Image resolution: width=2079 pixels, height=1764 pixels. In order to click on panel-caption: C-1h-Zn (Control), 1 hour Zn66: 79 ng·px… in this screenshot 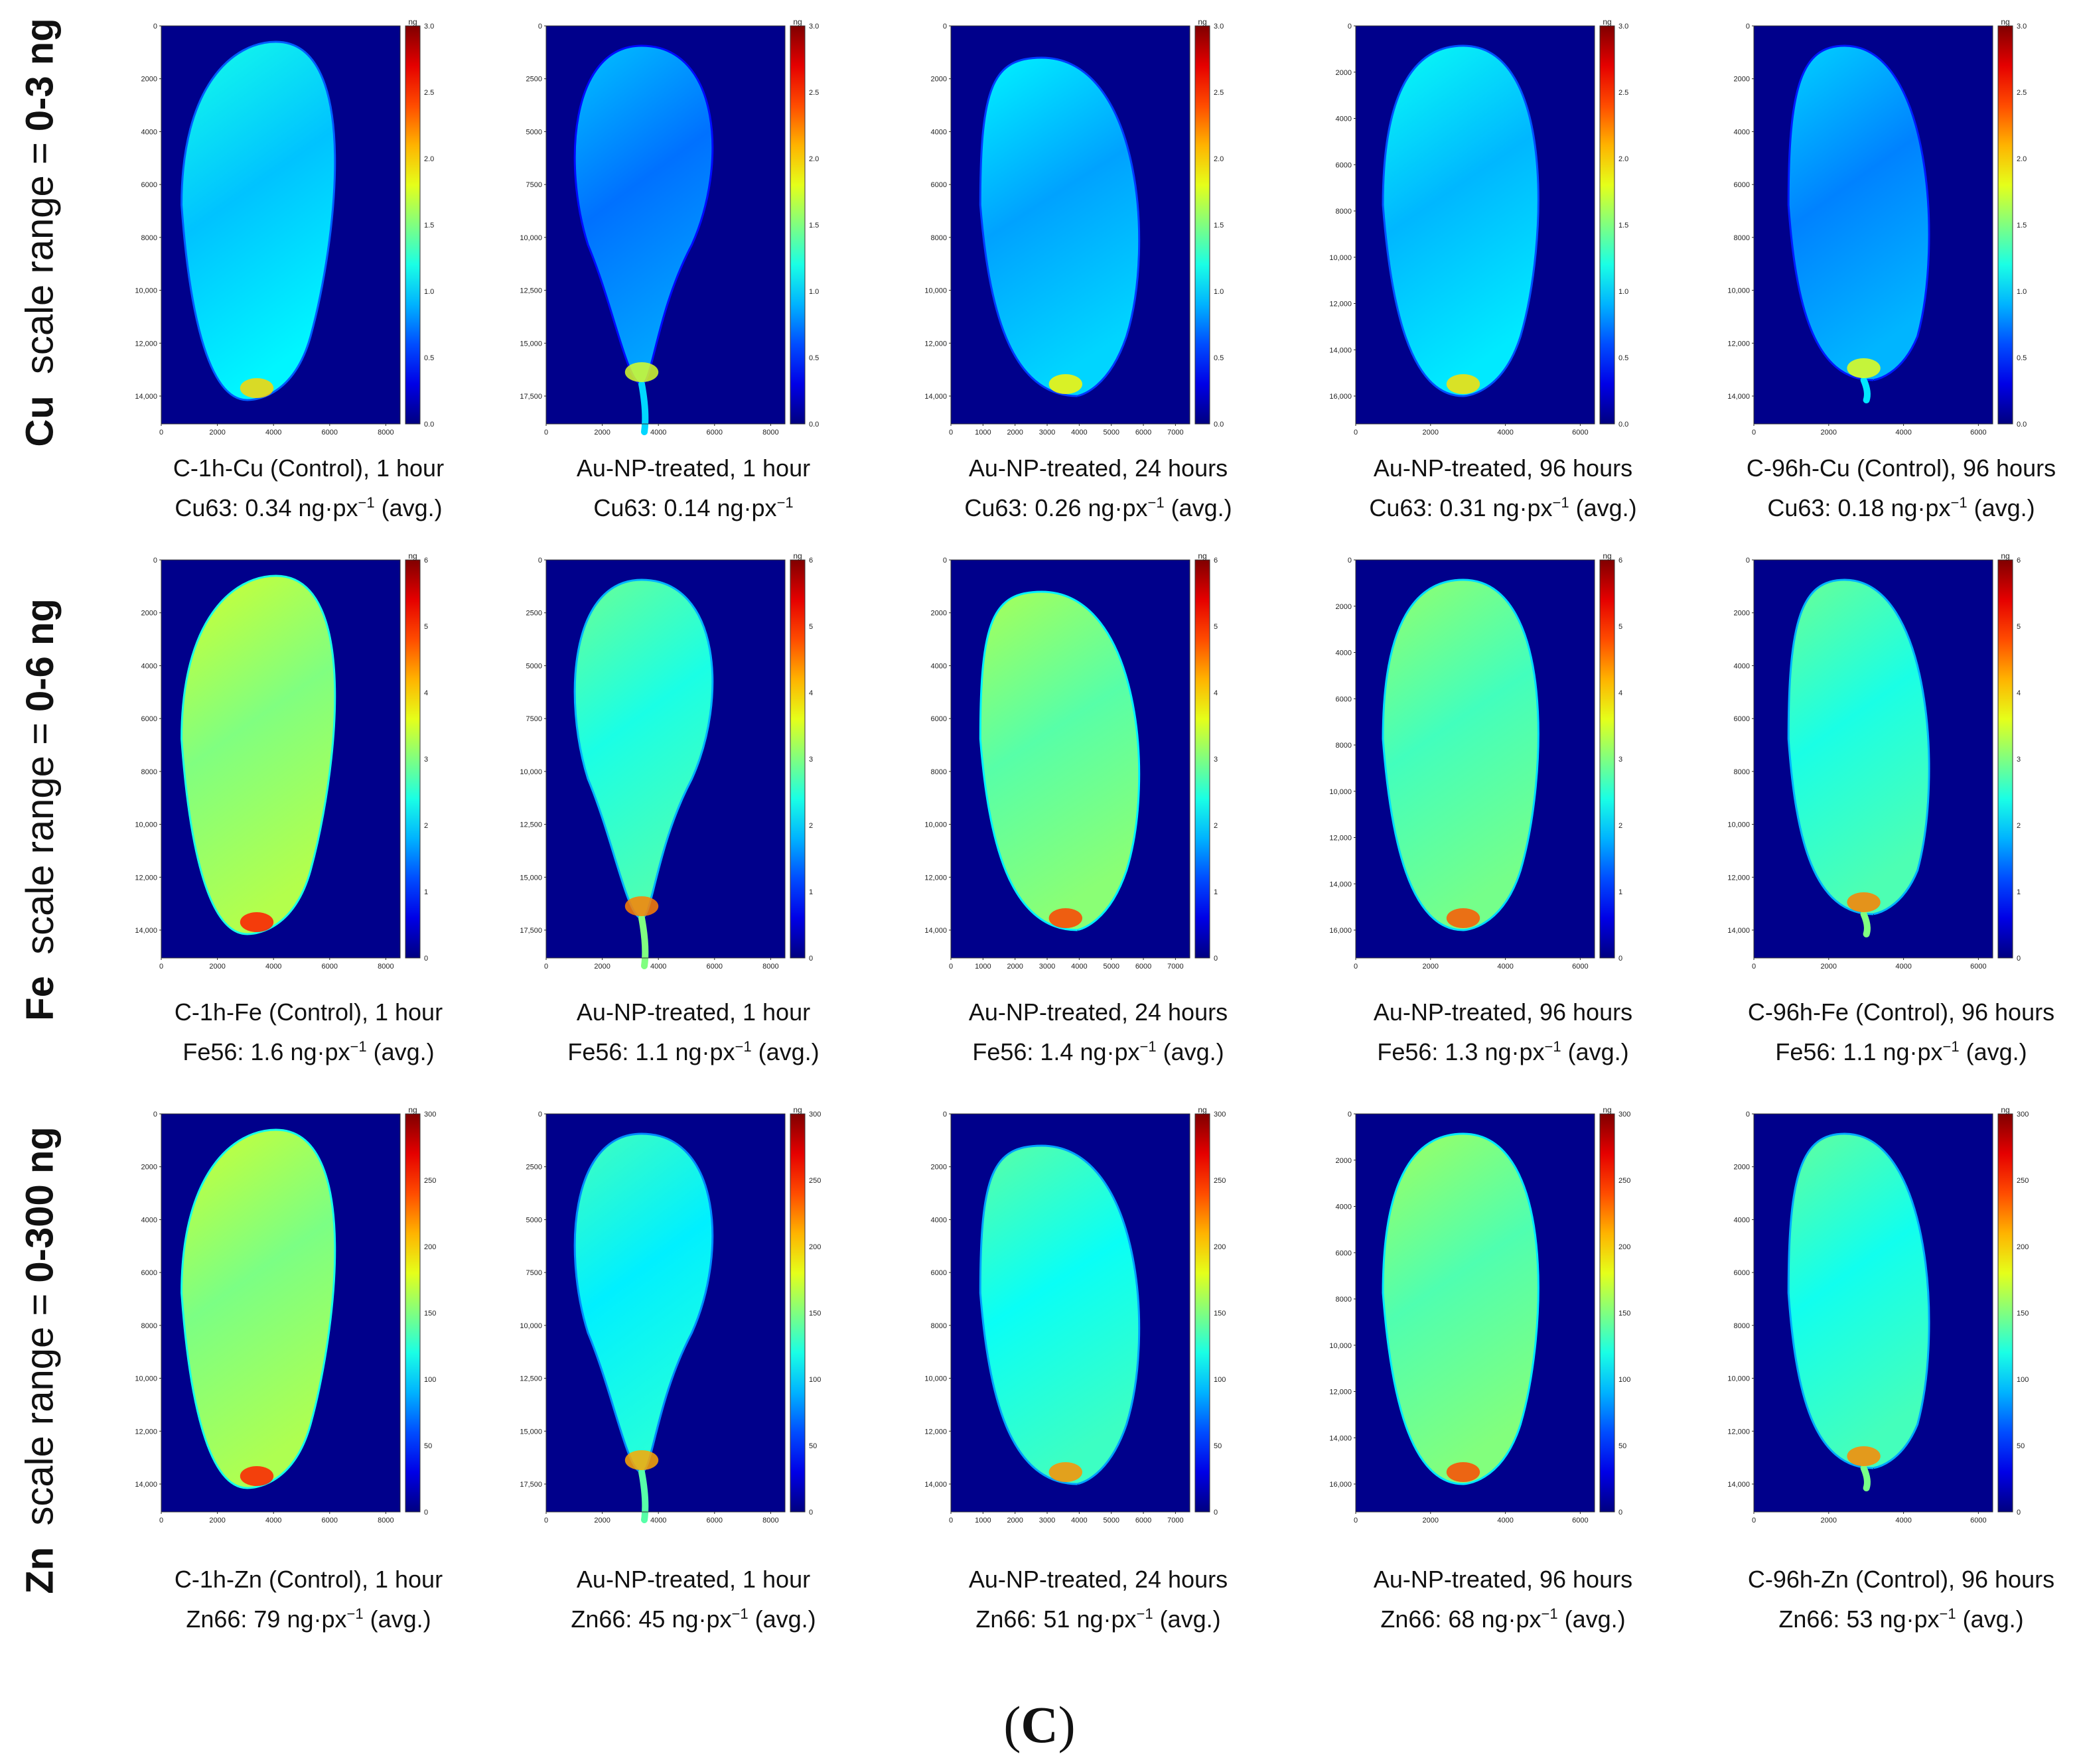, I will do `click(308, 1600)`.